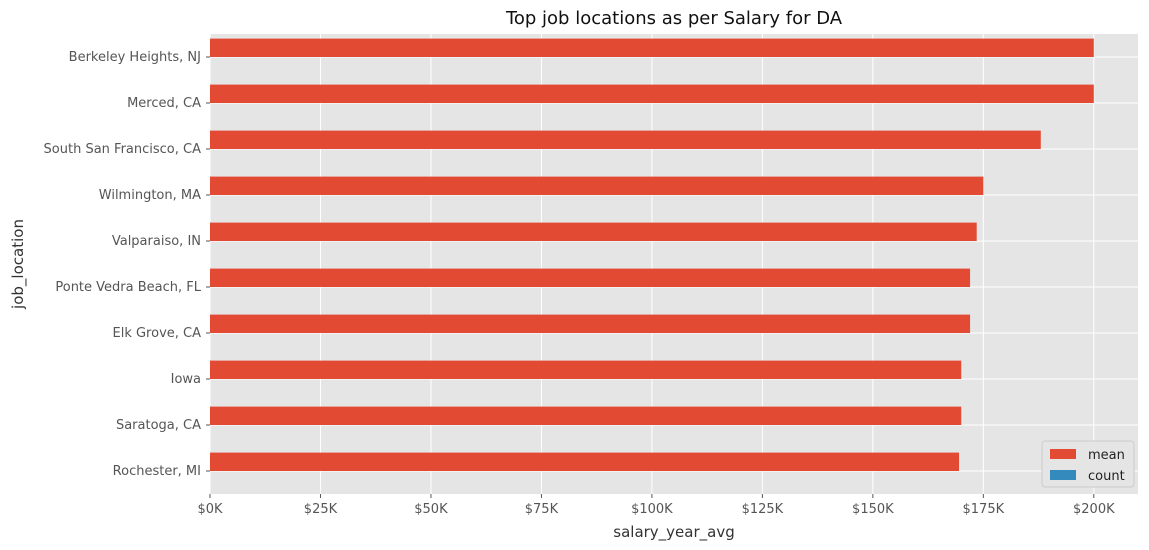 This screenshot has height=550, width=1149. I want to click on legend-label-count: count, so click(1106, 476).